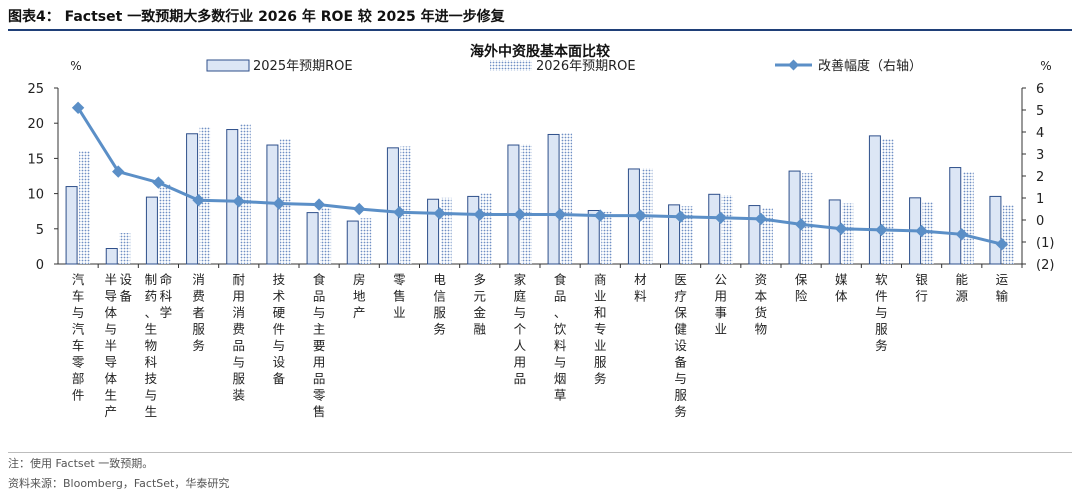 The height and width of the screenshot is (499, 1080). What do you see at coordinates (870, 66) in the screenshot?
I see `legend-label-line: 改善幅度（右轴）` at bounding box center [870, 66].